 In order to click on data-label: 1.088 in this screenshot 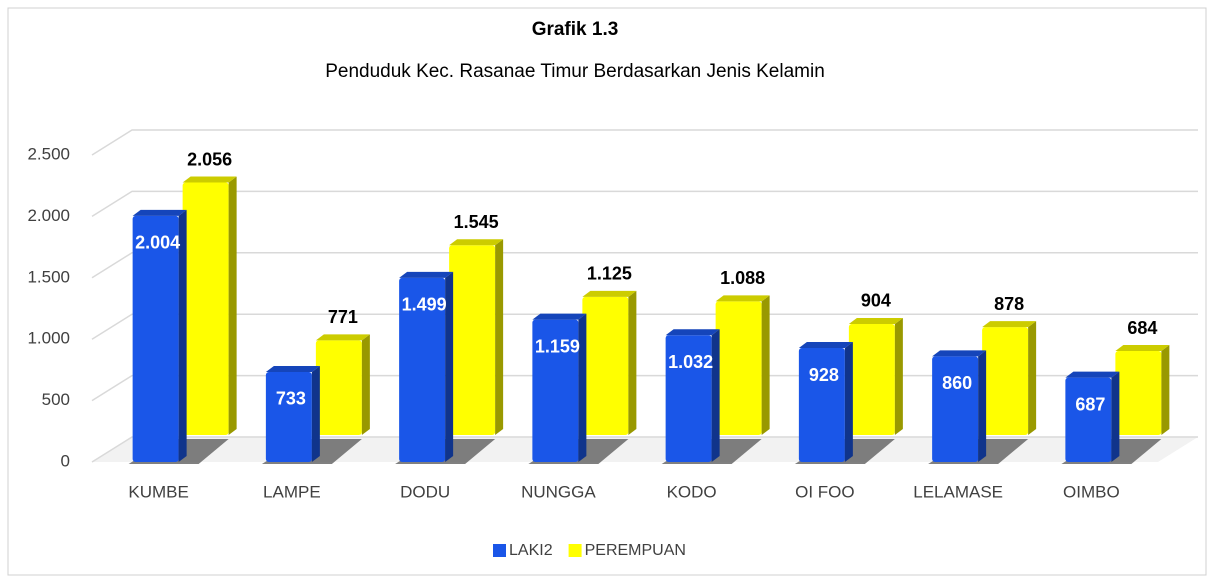, I will do `click(742, 278)`.